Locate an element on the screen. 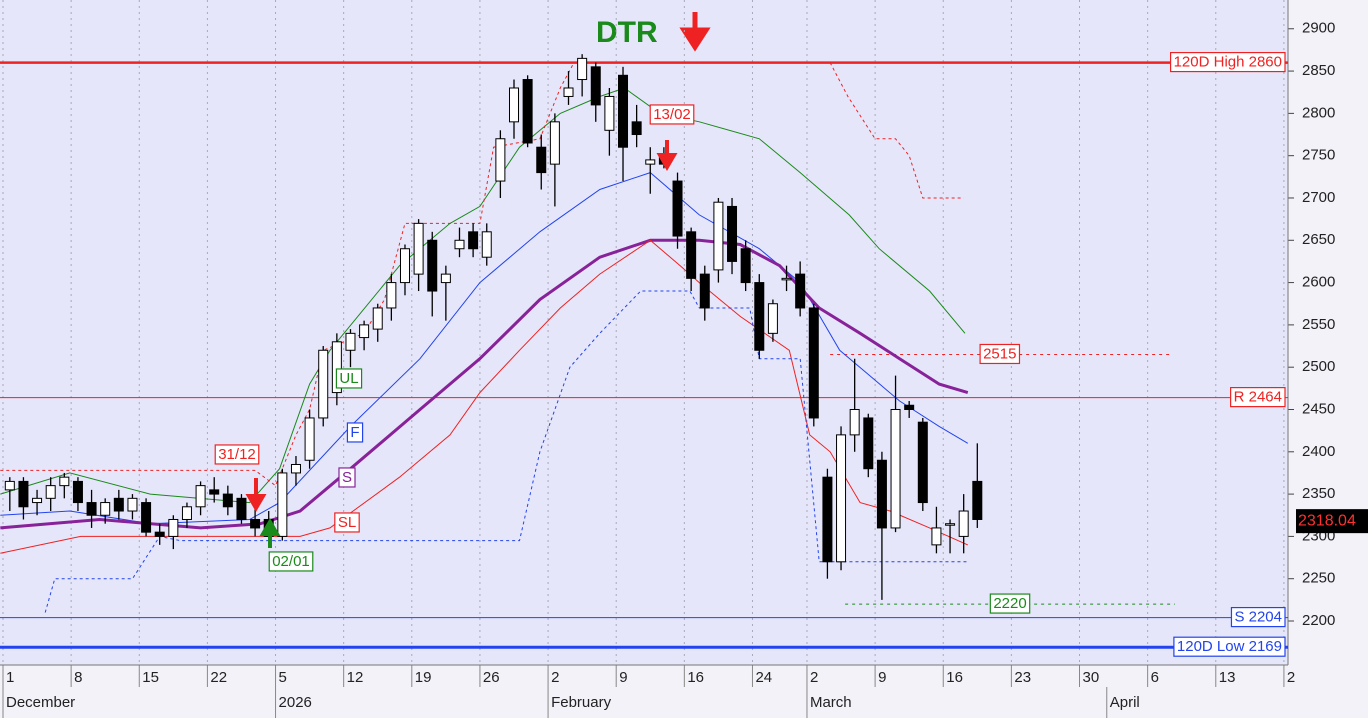 The image size is (1368, 718). x-tick-label: 16 is located at coordinates (695, 677).